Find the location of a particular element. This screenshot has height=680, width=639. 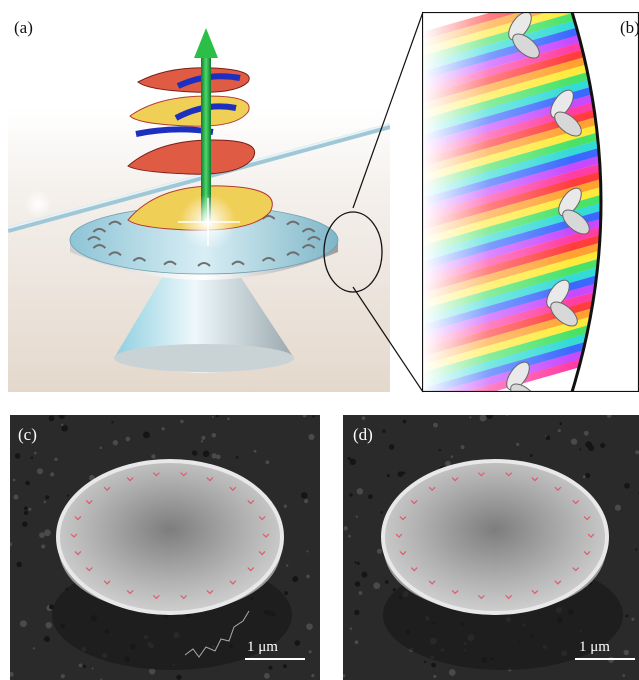

zoom-line-bottom is located at coordinates (388, 339).